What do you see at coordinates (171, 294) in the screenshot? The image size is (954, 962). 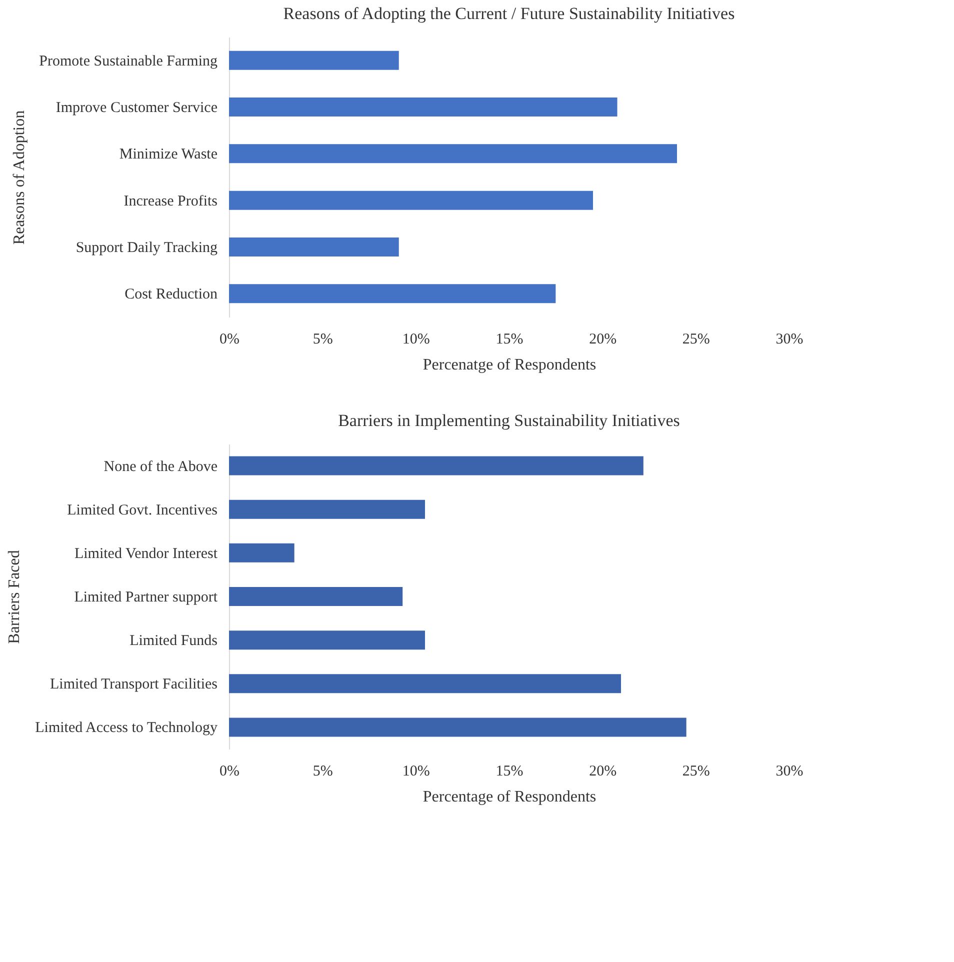 I see `y-tick-label: Cost Reduction` at bounding box center [171, 294].